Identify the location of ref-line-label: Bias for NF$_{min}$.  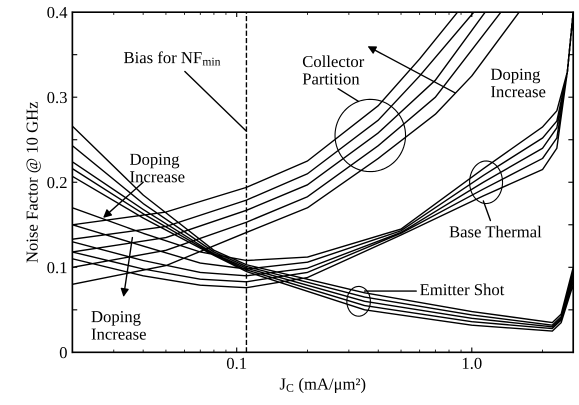
(172, 58).